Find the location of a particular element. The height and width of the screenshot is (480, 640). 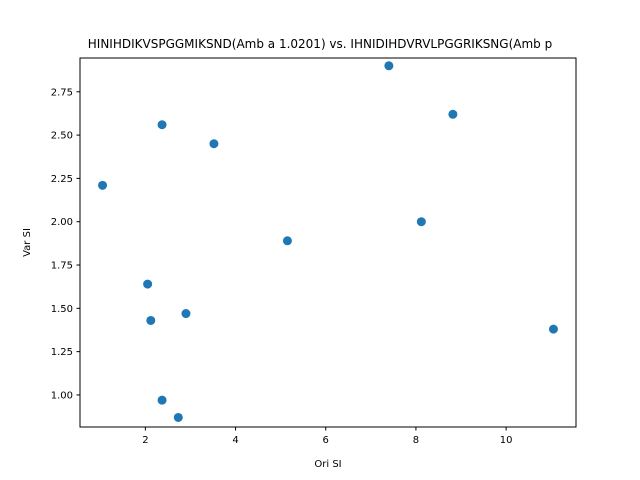

y-tick-label: 2.00 is located at coordinates (62, 222).